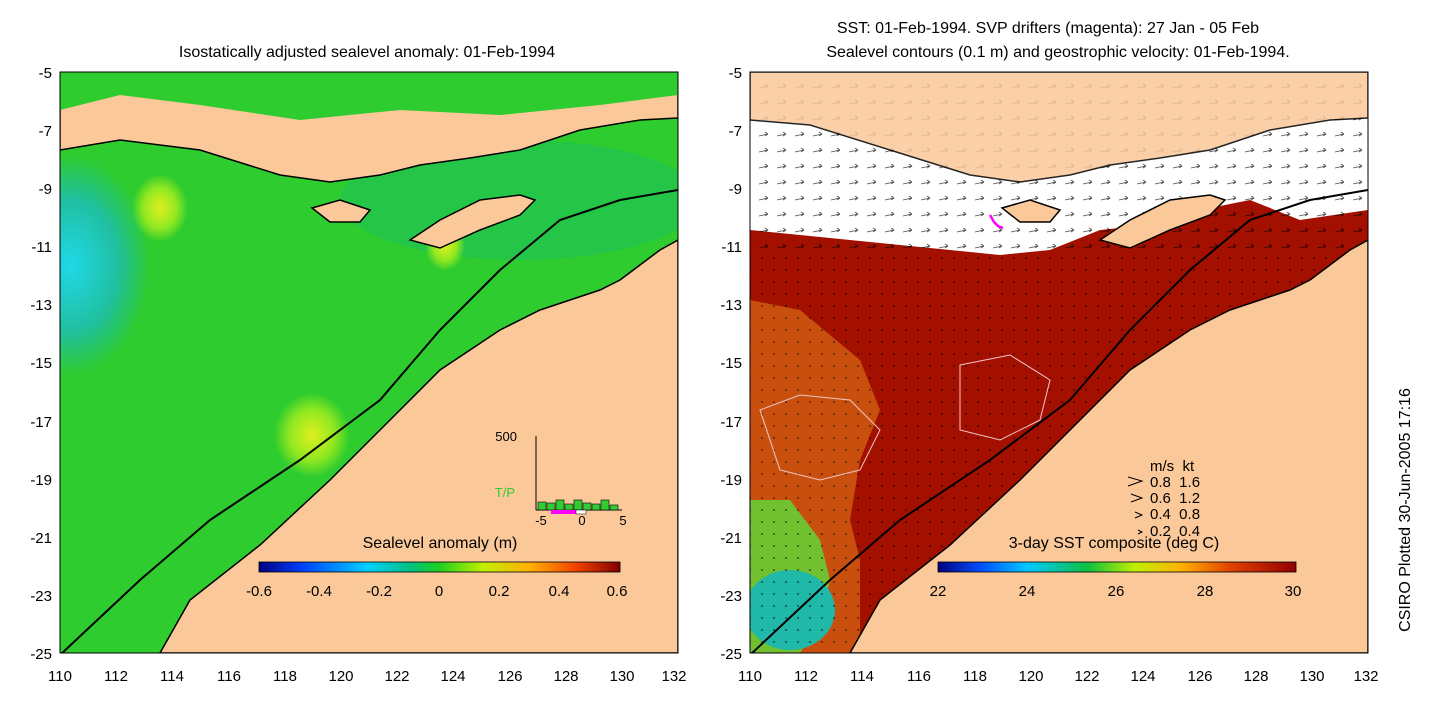 The image size is (1440, 720). Describe the element at coordinates (1311, 676) in the screenshot. I see `right-x-tick: 130` at that location.